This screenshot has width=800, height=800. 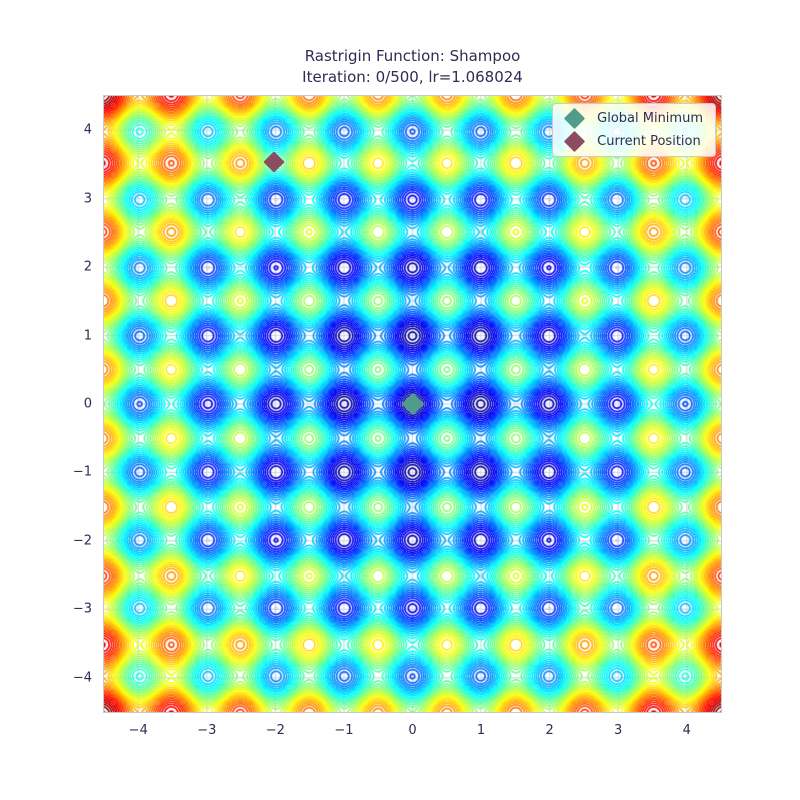 I want to click on x-tick-label: 4, so click(x=686, y=730).